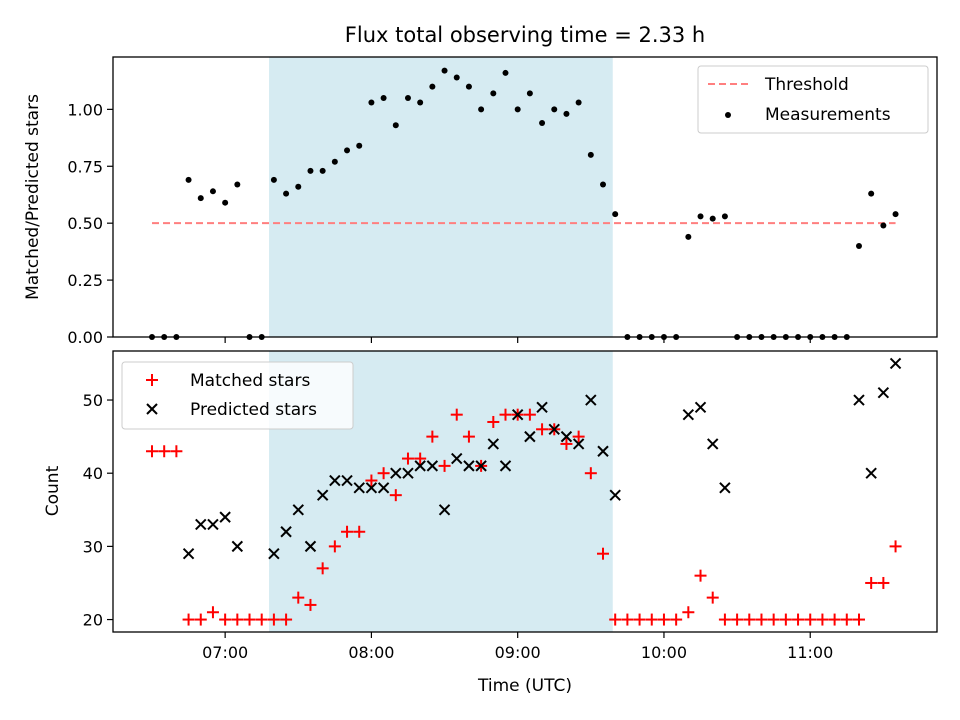 This screenshot has height=720, width=960. What do you see at coordinates (85, 280) in the screenshot?
I see `top-y-tick-label: 0.25` at bounding box center [85, 280].